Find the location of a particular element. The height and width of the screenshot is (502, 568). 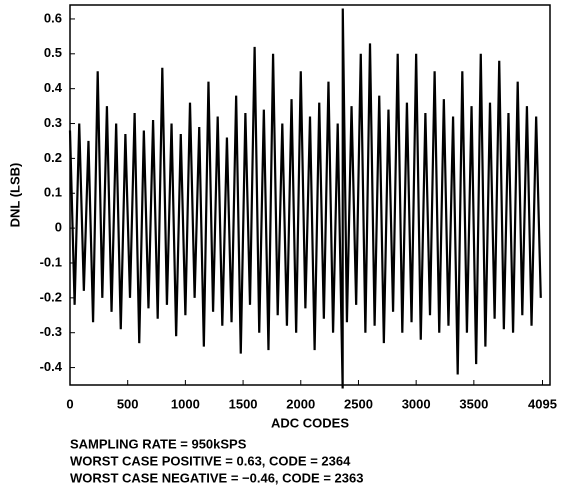

x-axis-label: ADC CODES is located at coordinates (310, 422).